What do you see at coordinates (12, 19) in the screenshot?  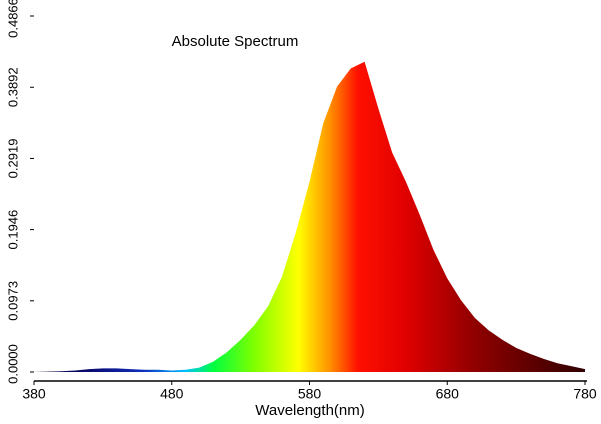 I see `y-tick-label: 0.4866` at bounding box center [12, 19].